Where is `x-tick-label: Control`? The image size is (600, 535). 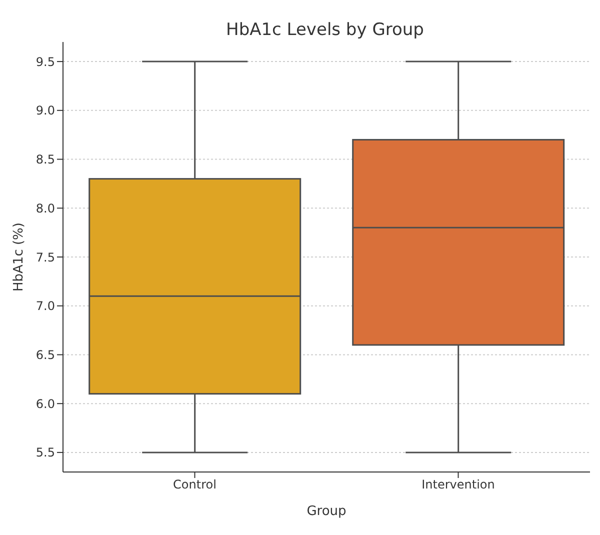
x-tick-label: Control is located at coordinates (194, 485).